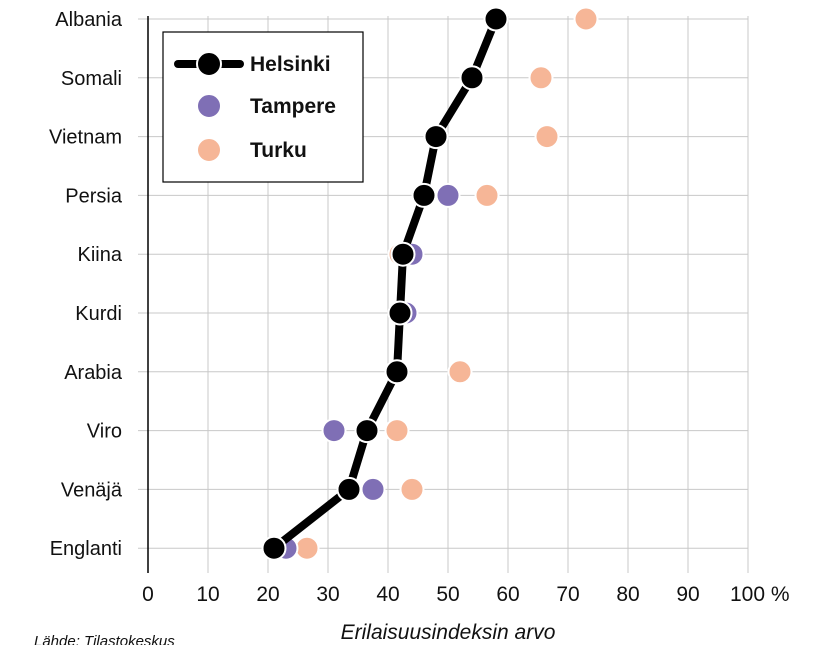 This screenshot has width=827, height=645. Describe the element at coordinates (447, 594) in the screenshot. I see `x-tick-label: 50` at that location.